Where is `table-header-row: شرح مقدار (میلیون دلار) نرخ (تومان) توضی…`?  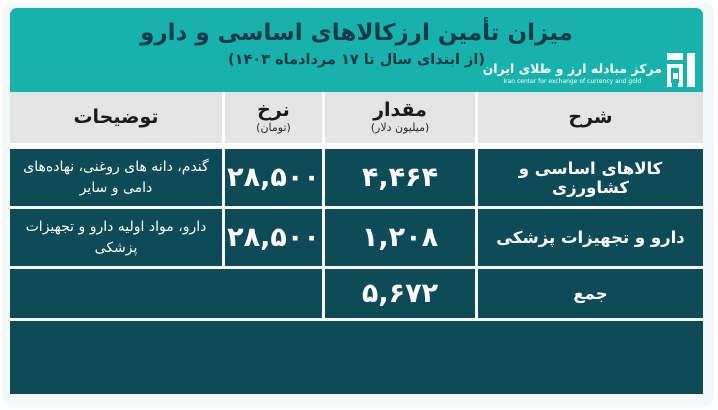
table-header-row: شرح مقدار (میلیون دلار) نرخ (تومان) توضی… is located at coordinates (356, 117).